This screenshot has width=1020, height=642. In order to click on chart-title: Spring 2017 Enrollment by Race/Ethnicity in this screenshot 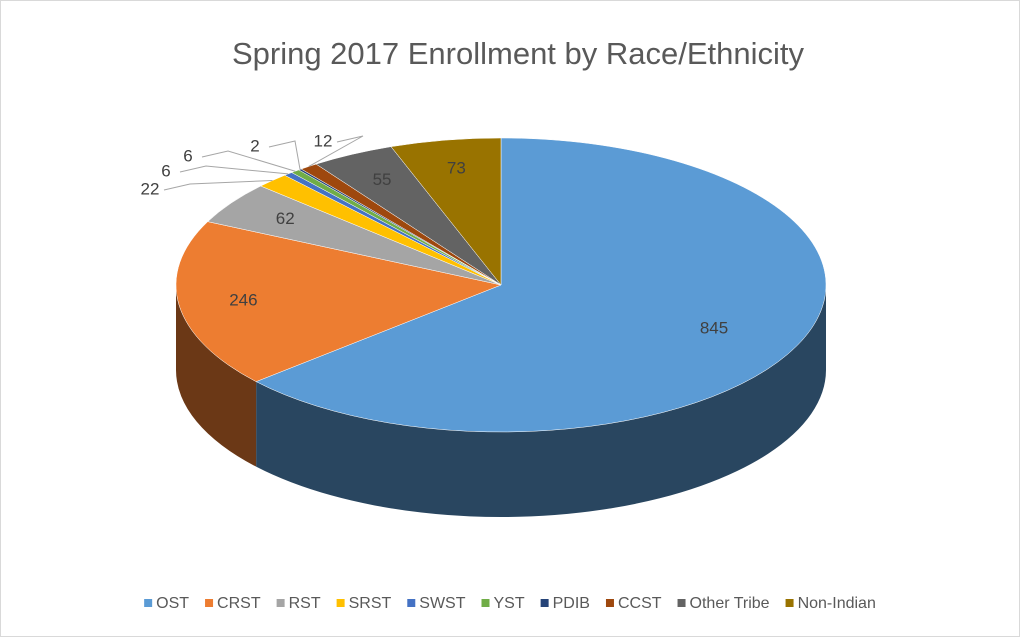, I will do `click(518, 53)`.